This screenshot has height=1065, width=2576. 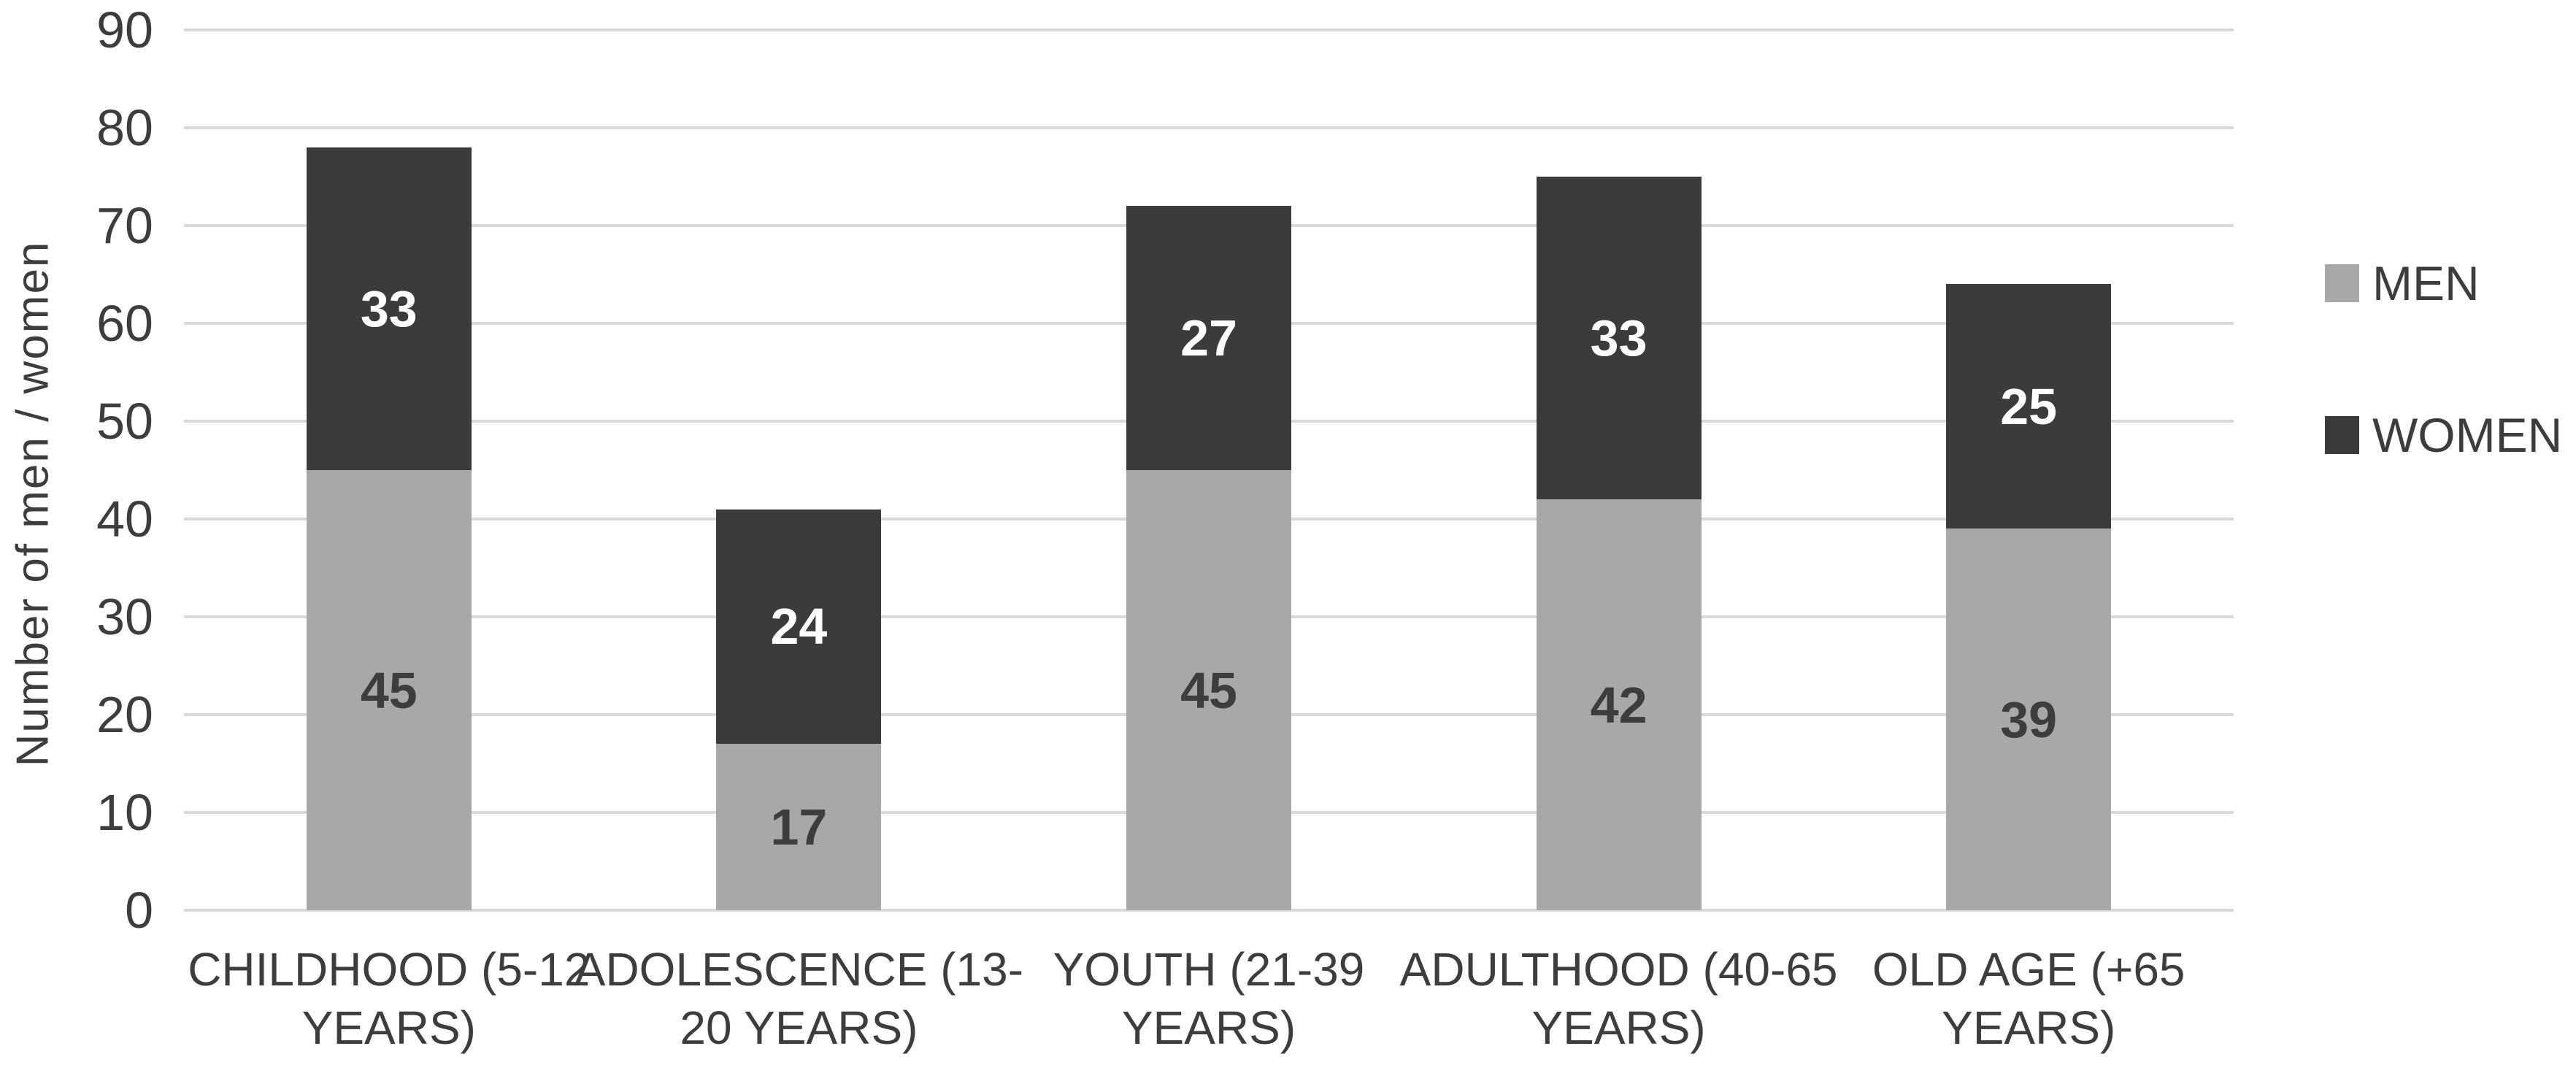 What do you see at coordinates (124, 128) in the screenshot?
I see `y-tick-label: 80` at bounding box center [124, 128].